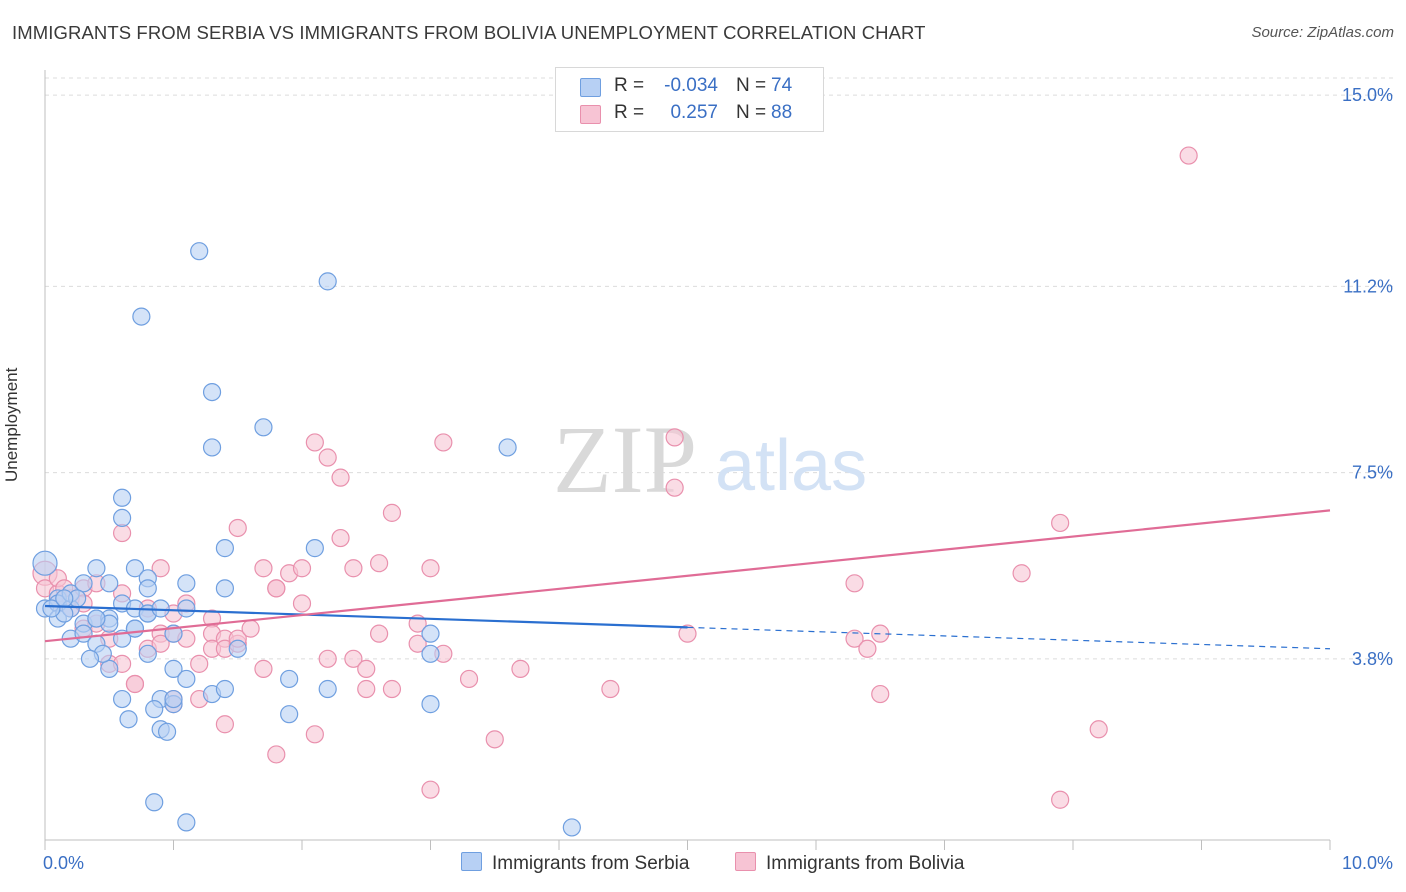 This screenshot has width=1406, height=892. Describe the element at coordinates (590, 114) in the screenshot. I see `bolivia-swatch` at that location.